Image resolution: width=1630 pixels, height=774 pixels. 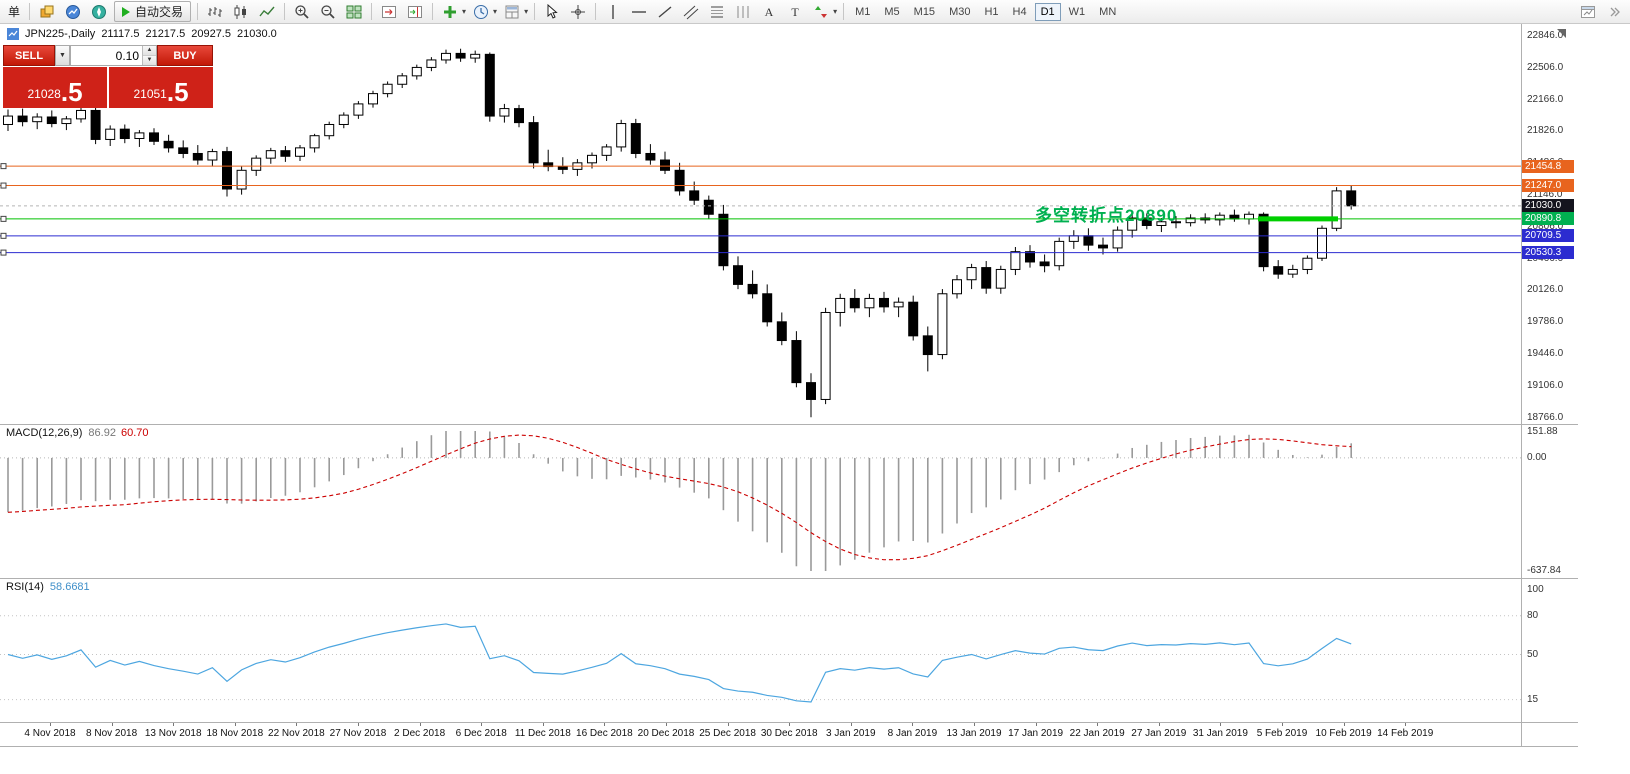 What do you see at coordinates (1545, 35) in the screenshot?
I see `price-axis-label: 22846.0` at bounding box center [1545, 35].